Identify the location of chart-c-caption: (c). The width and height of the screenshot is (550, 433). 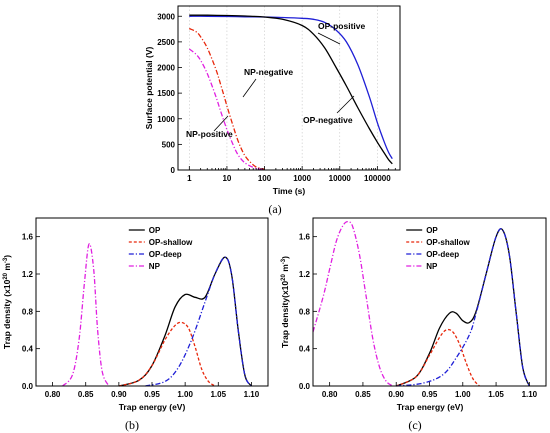
(414, 425).